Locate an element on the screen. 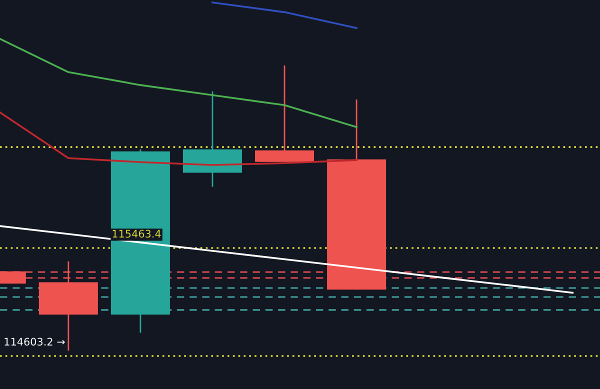  ref-line-label: 115463.4 is located at coordinates (136, 234).